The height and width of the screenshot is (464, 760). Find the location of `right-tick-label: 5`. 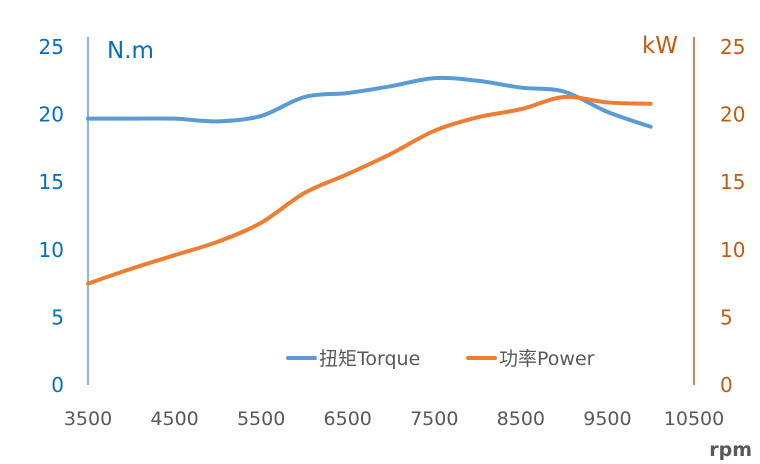

right-tick-label: 5 is located at coordinates (726, 317).